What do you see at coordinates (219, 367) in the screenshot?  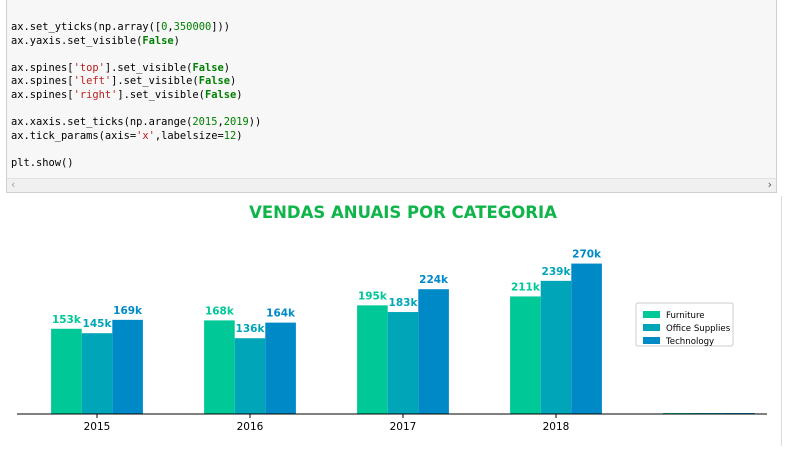 I see `bar-furniture-2016` at bounding box center [219, 367].